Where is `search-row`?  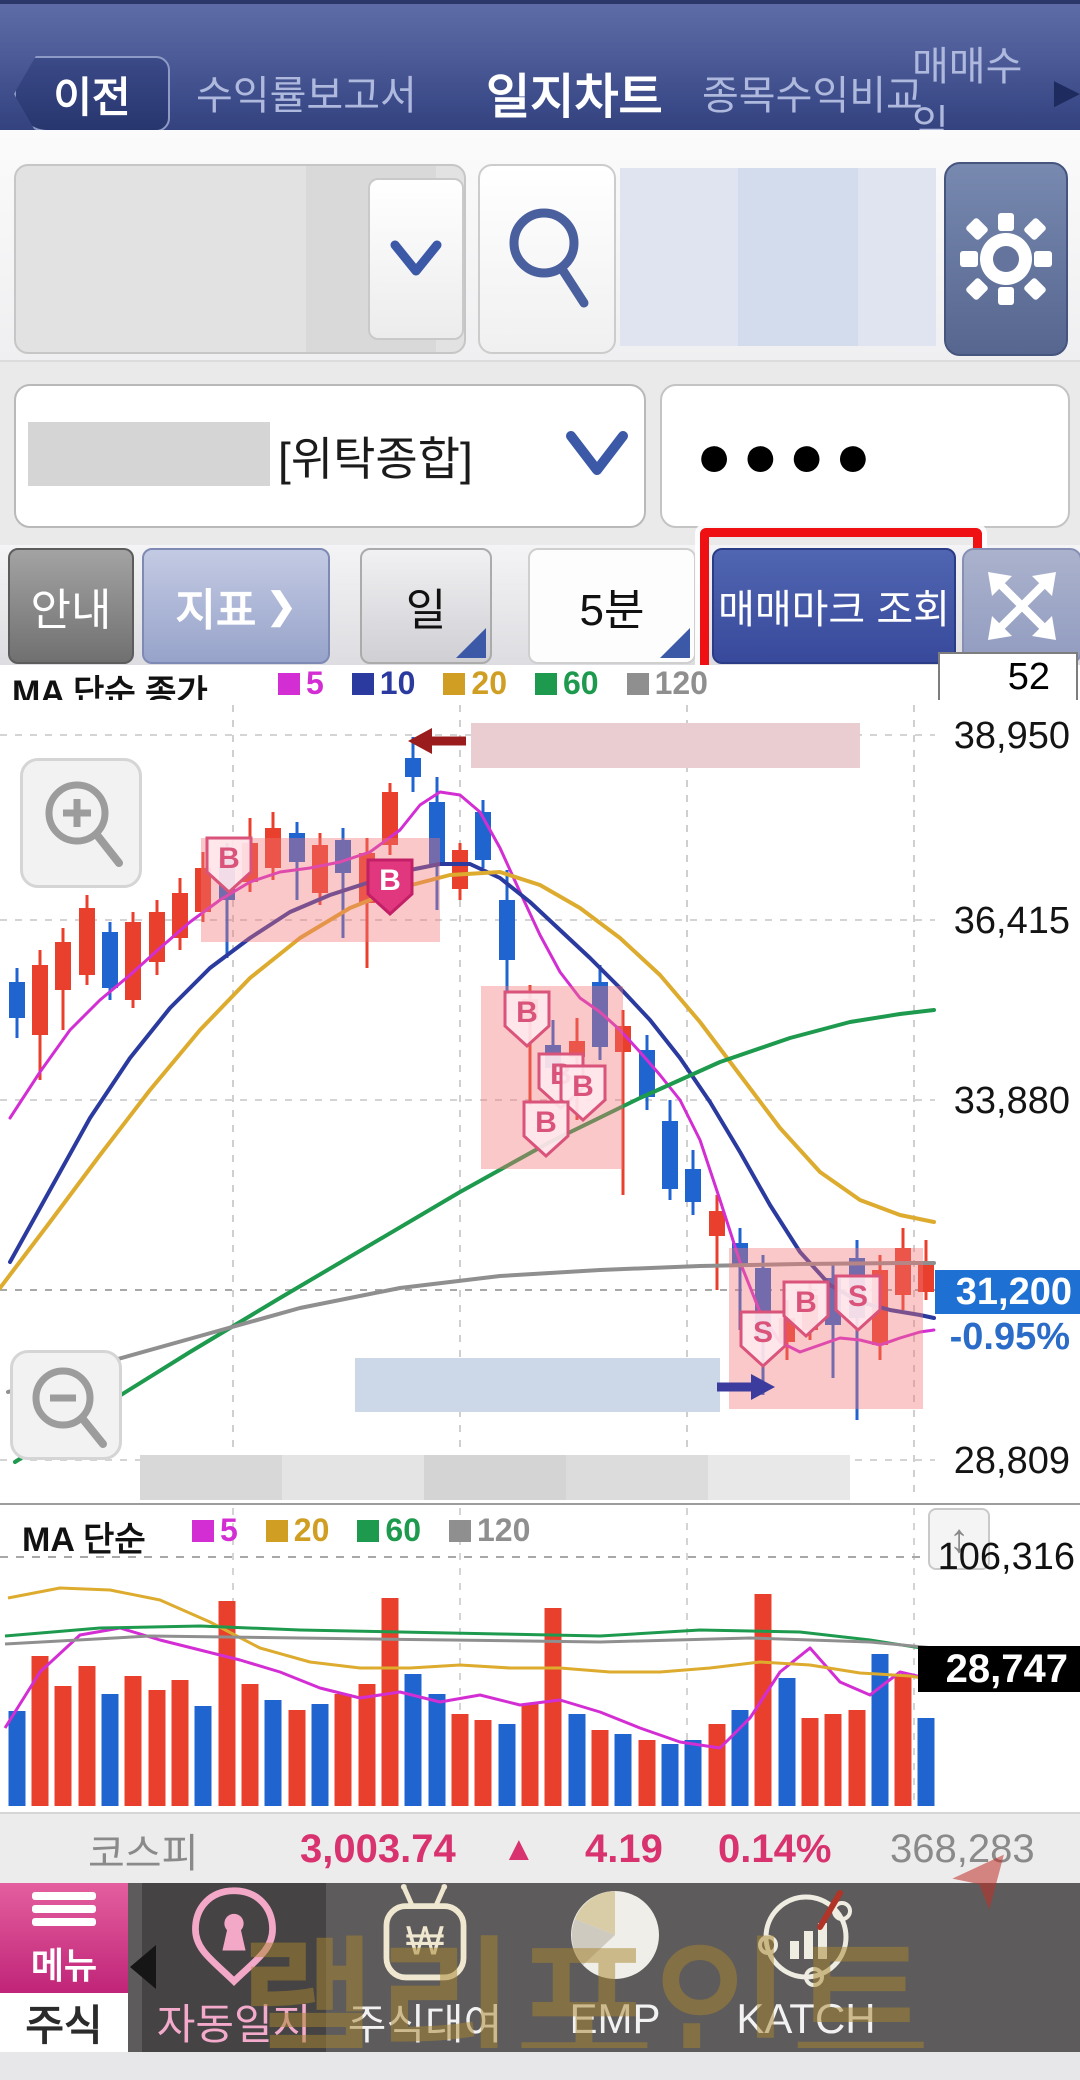
search-row is located at coordinates (540, 245).